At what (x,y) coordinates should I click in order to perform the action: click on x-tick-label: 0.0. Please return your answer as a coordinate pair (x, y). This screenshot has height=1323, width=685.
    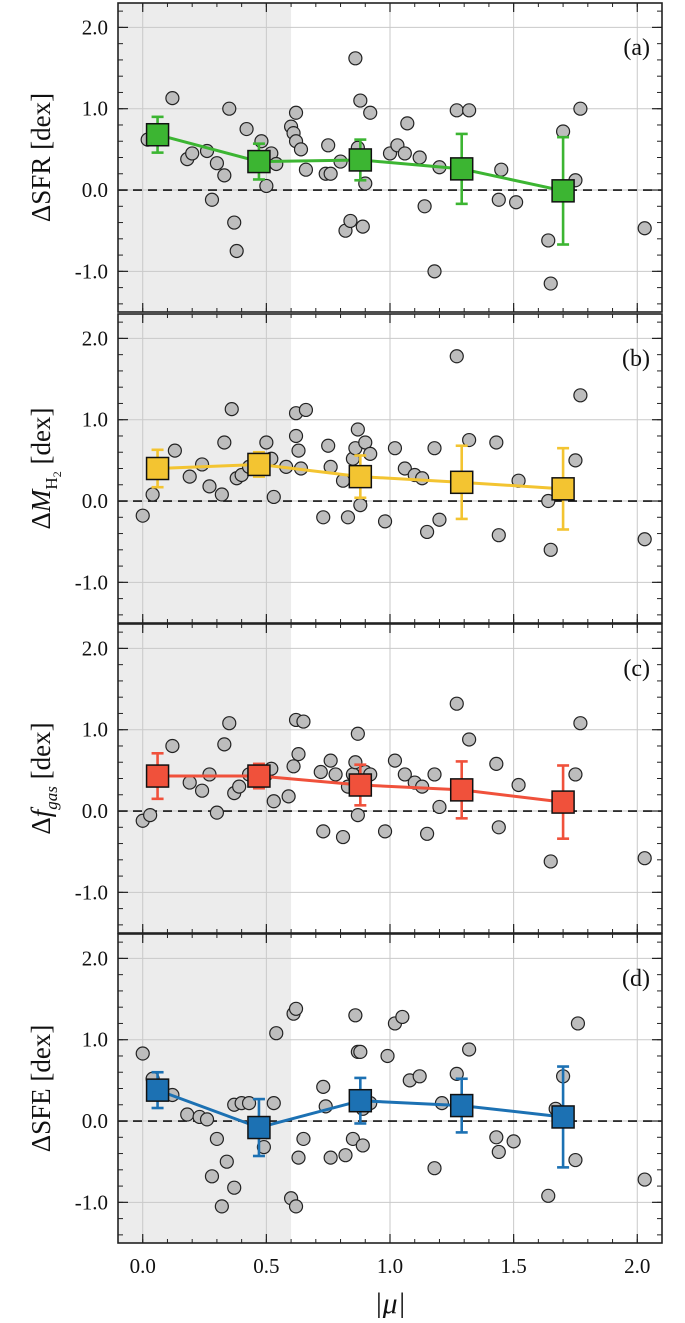
    Looking at the image, I should click on (143, 1266).